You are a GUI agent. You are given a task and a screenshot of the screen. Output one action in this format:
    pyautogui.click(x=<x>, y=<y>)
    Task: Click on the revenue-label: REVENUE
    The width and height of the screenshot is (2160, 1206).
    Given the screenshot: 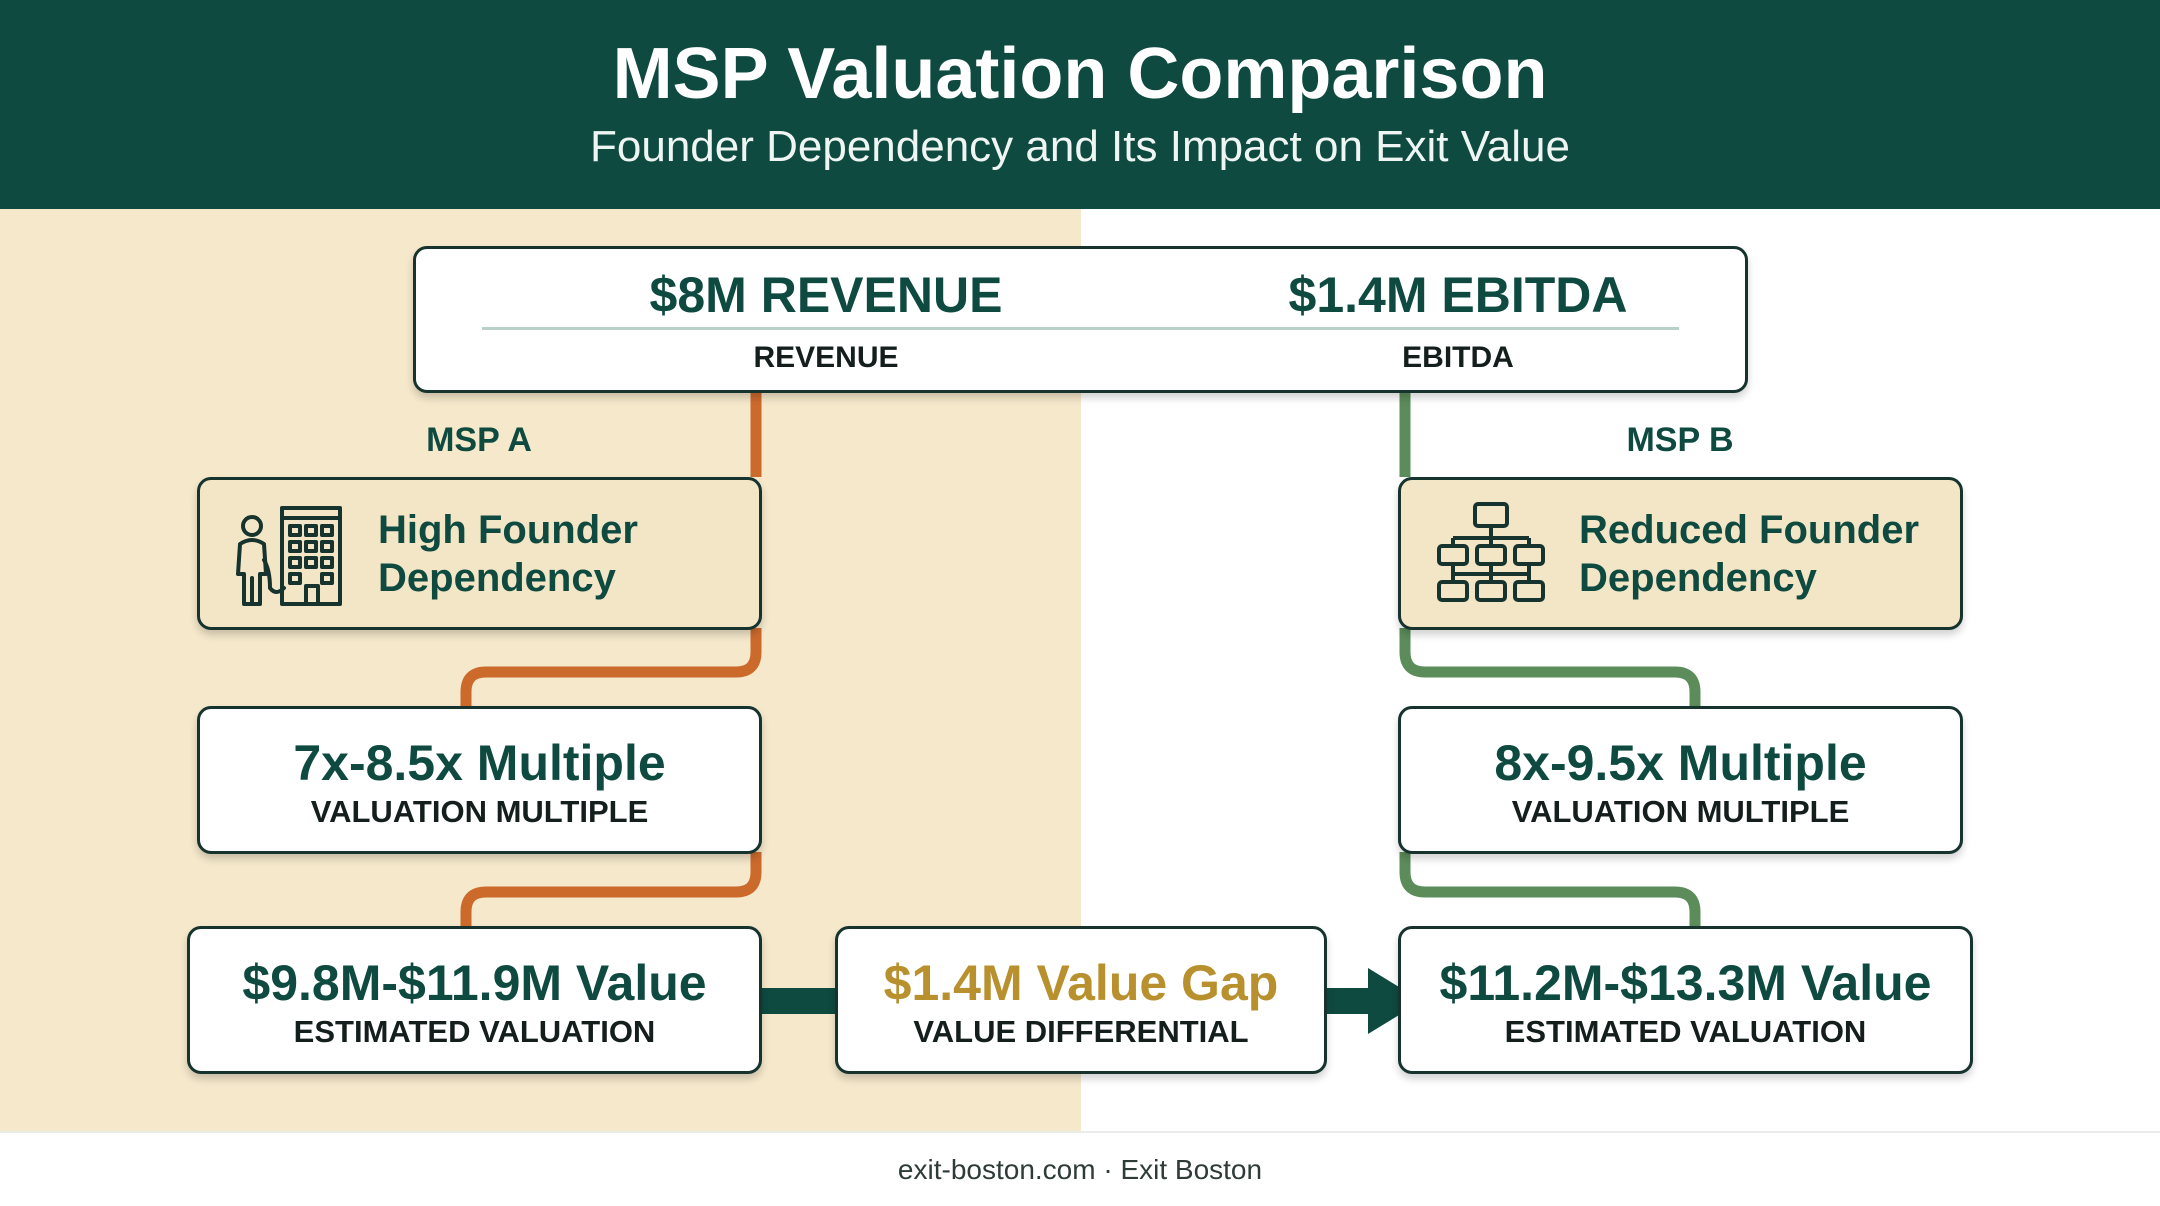 What is the action you would take?
    pyautogui.click(x=826, y=357)
    